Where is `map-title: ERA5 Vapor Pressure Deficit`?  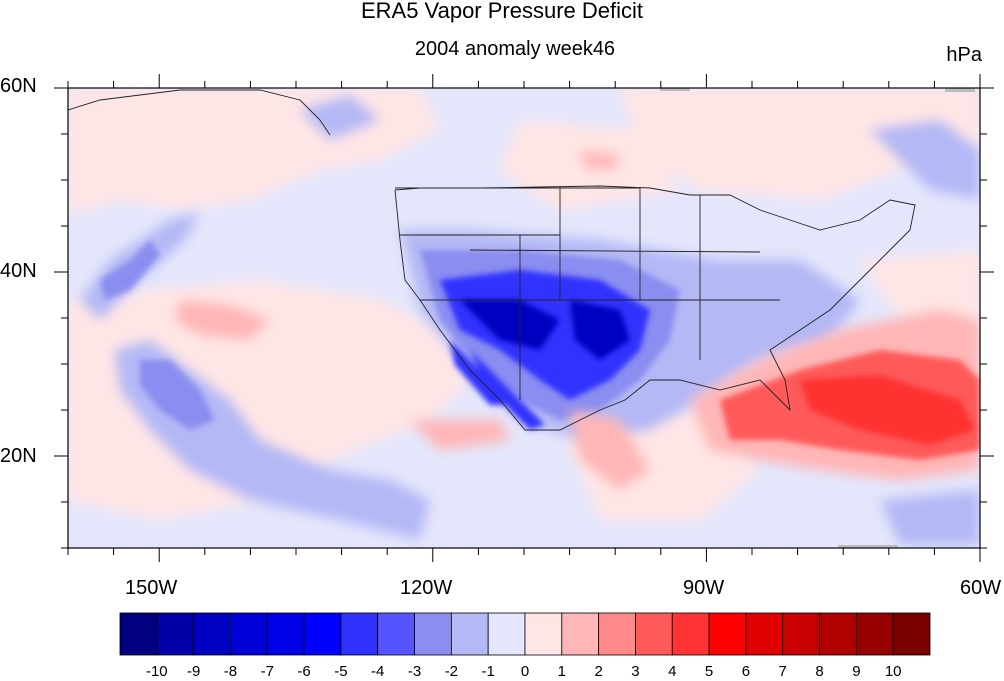
map-title: ERA5 Vapor Pressure Deficit is located at coordinates (502, 11).